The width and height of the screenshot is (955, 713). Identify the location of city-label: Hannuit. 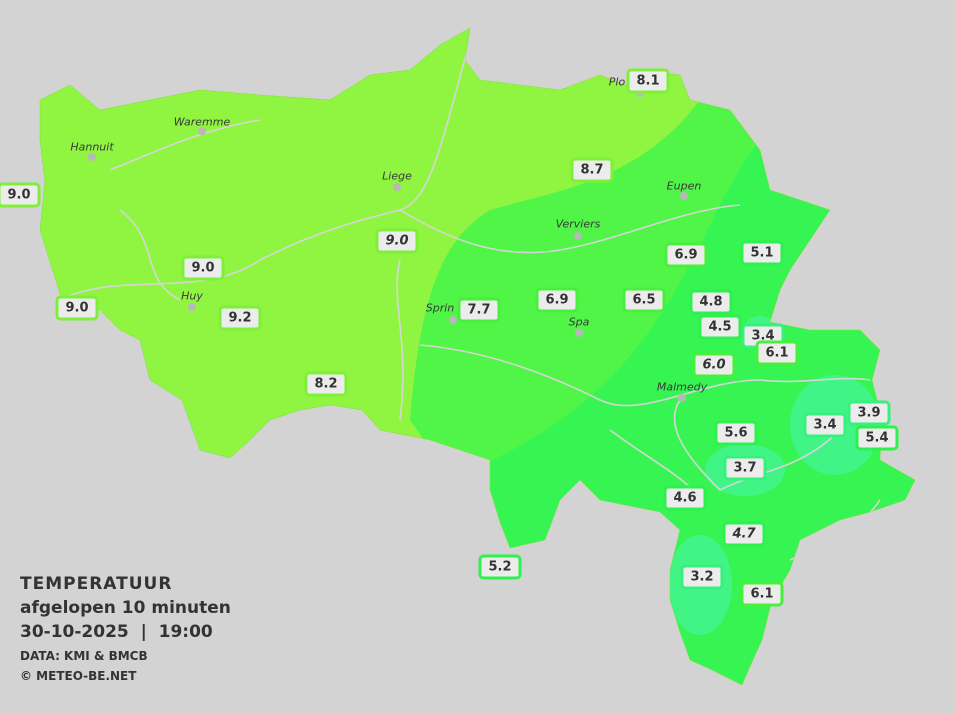
(92, 147).